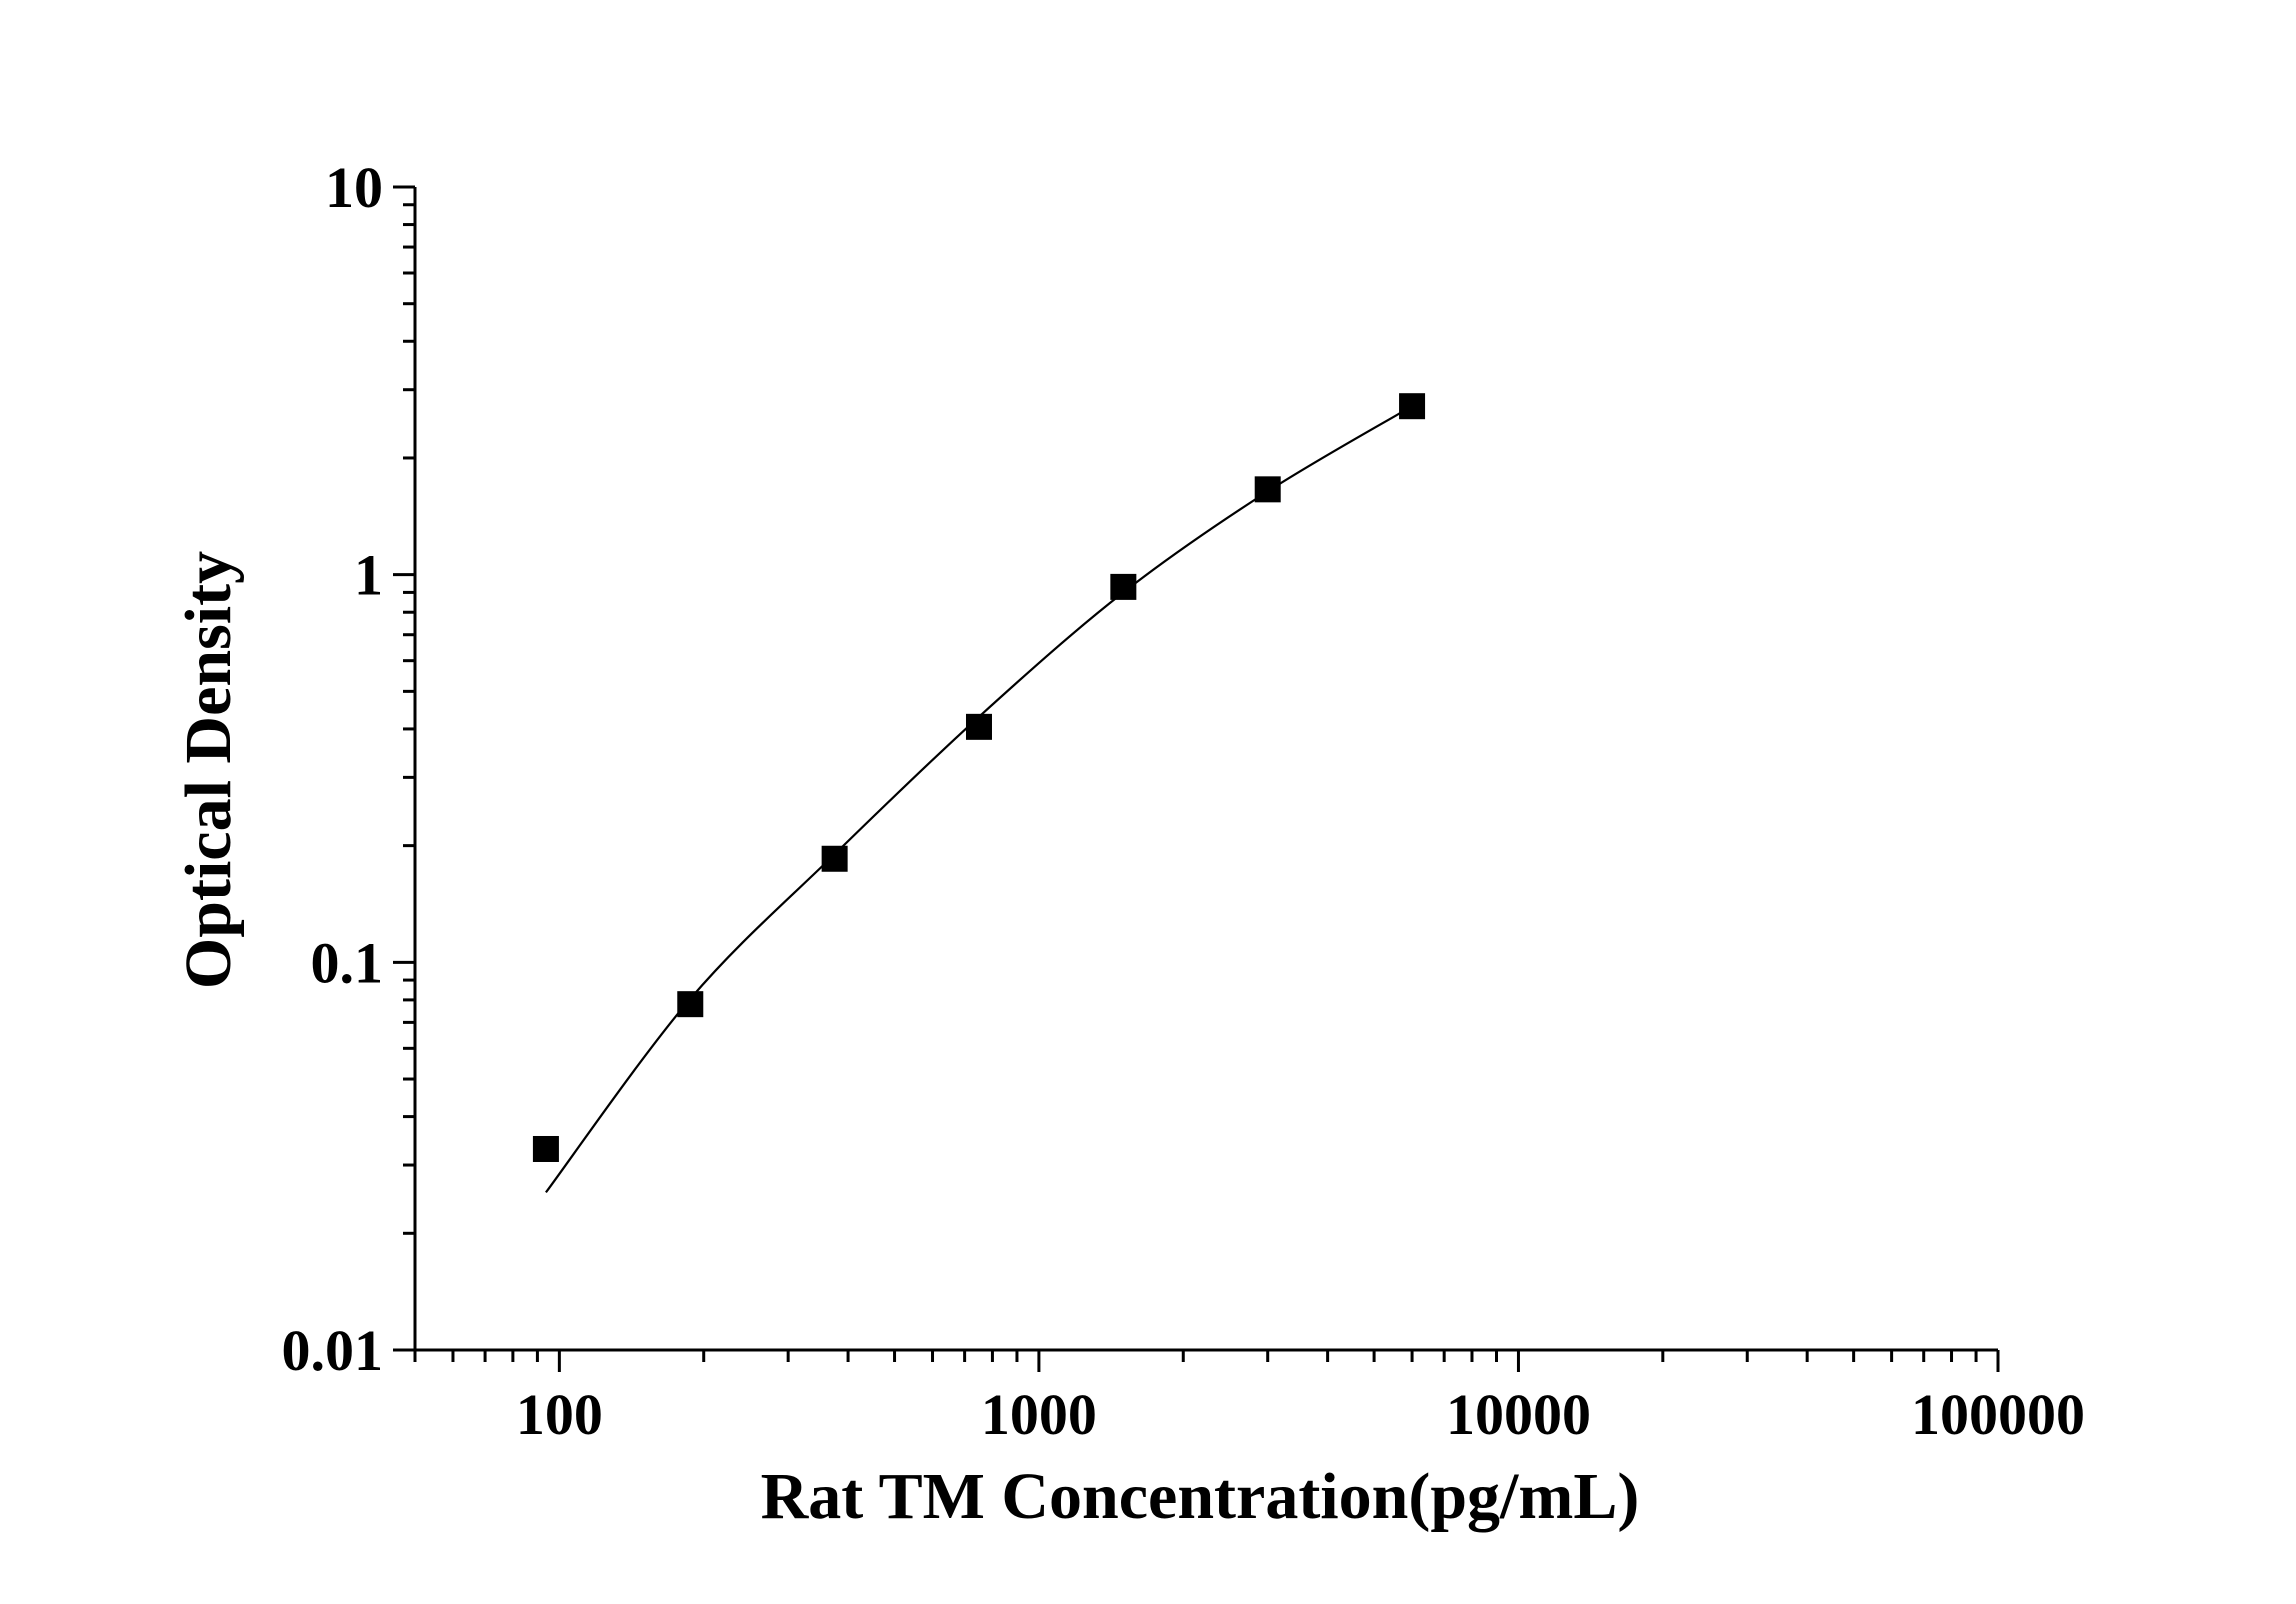 This screenshot has height=1604, width=2296. What do you see at coordinates (354, 187) in the screenshot?
I see `y-tick-label: 10` at bounding box center [354, 187].